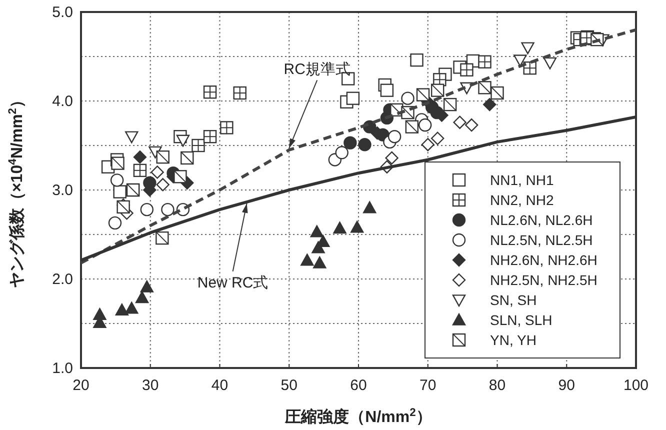 This screenshot has height=430, width=666. I want to click on x-tick-label: 40, so click(219, 385).